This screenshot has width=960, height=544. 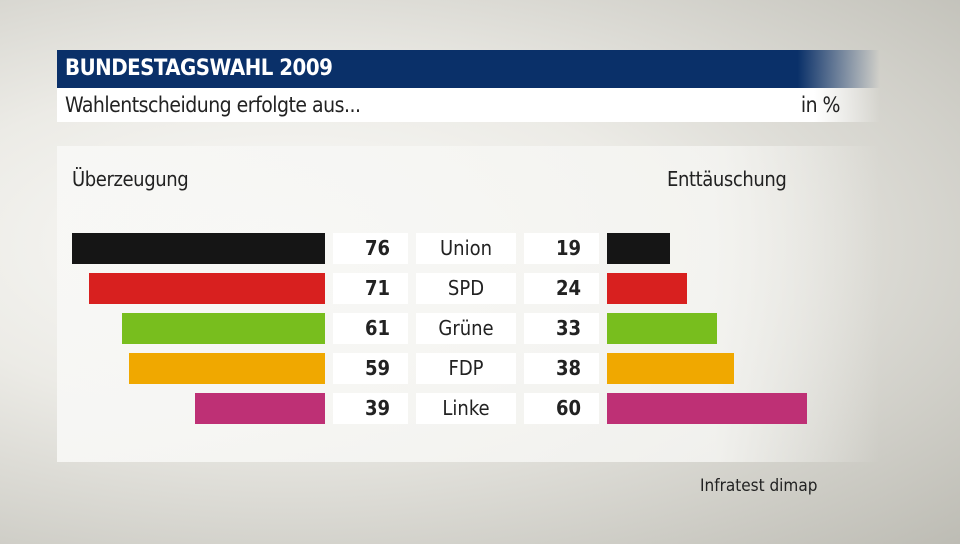 What do you see at coordinates (561, 288) in the screenshot?
I see `value-right-SPD: 24` at bounding box center [561, 288].